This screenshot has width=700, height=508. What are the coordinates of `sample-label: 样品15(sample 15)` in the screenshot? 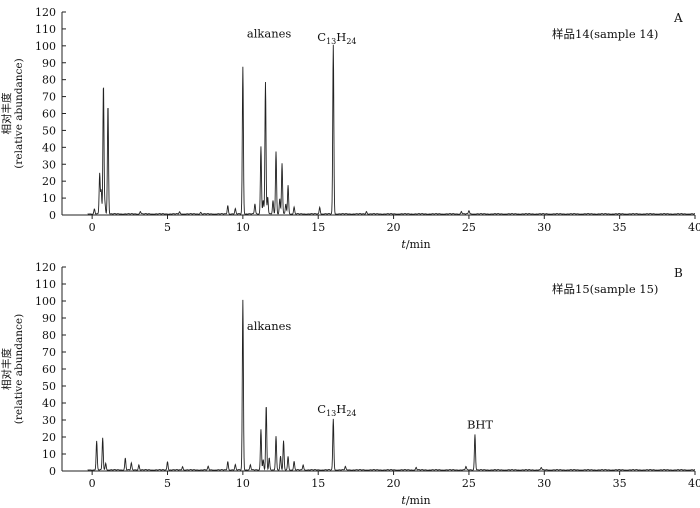 It's located at (605, 289).